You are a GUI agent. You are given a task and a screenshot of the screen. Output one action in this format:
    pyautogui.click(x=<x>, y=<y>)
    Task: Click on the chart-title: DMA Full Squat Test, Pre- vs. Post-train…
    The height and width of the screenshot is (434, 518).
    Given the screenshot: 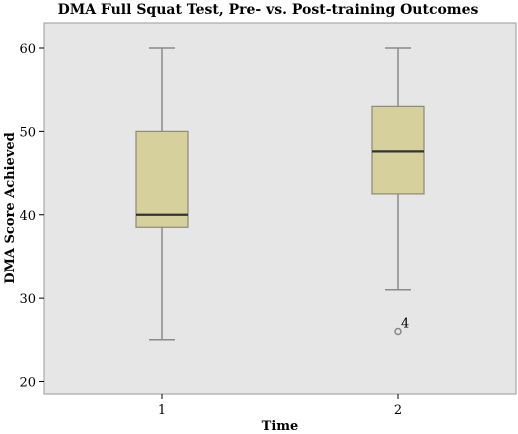 What is the action you would take?
    pyautogui.click(x=268, y=10)
    